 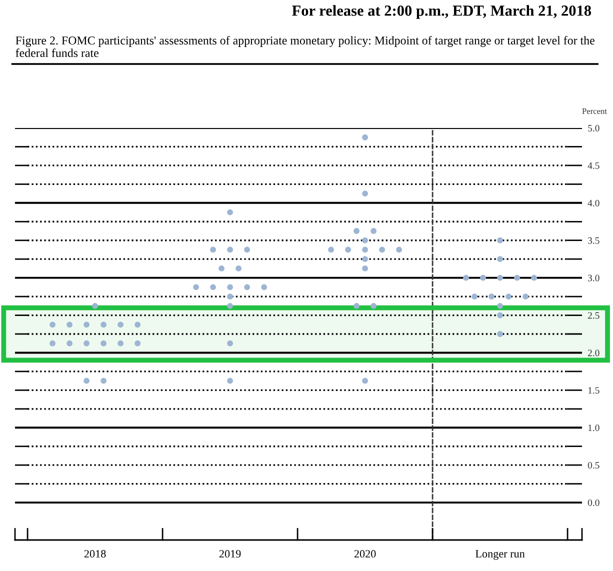 What do you see at coordinates (305, 47) in the screenshot?
I see `chart-title: Figure 2. FOMC participants' assessments of appropriate monetary policy: Midpoint of target range or target level for the federal funds rate` at bounding box center [305, 47].